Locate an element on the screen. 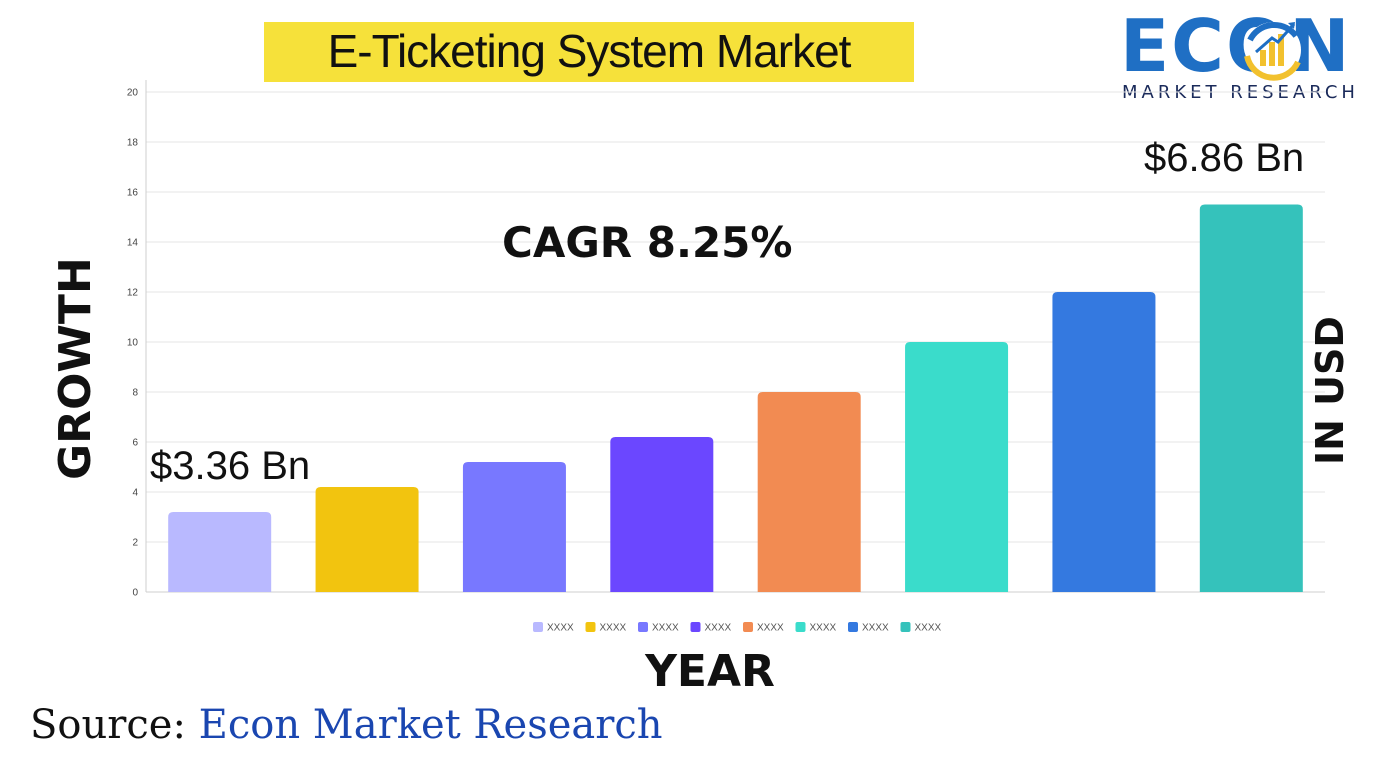 This screenshot has height=758, width=1391. y-tick-label: 0 is located at coordinates (135, 593).